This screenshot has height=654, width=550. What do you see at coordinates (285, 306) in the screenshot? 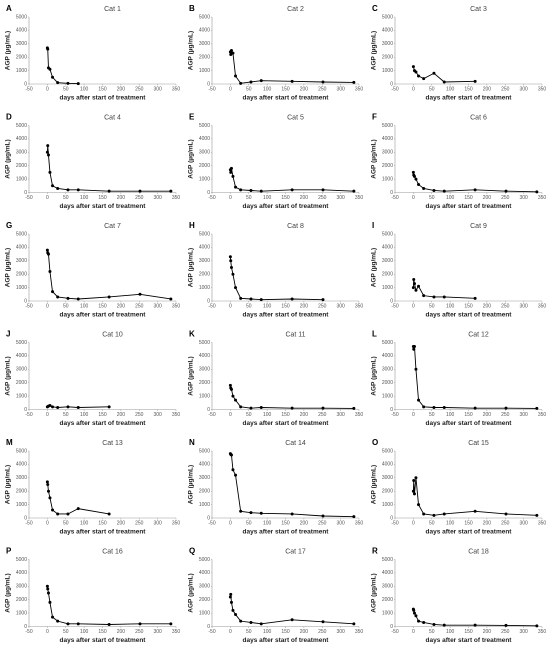
I see `x-tick-label: 150` at bounding box center [285, 306].